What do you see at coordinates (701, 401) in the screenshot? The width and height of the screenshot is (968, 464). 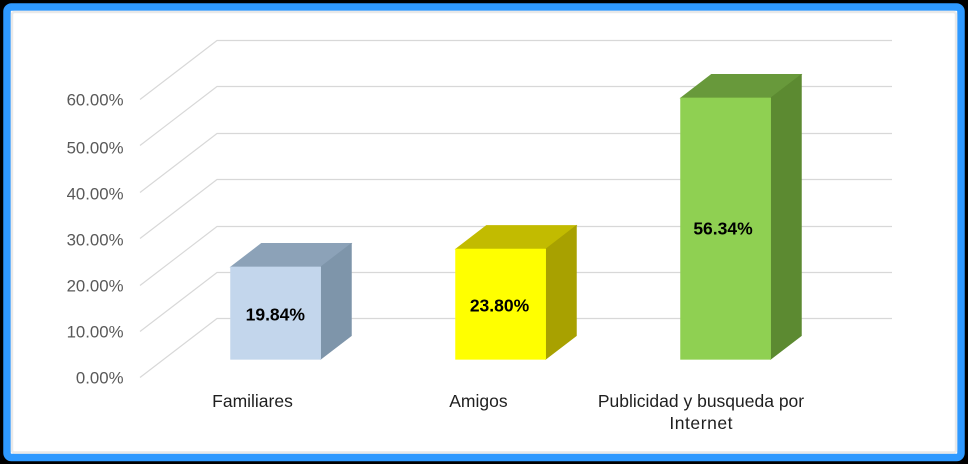 I see `svg-text: Publicidad y busqueda por` at bounding box center [701, 401].